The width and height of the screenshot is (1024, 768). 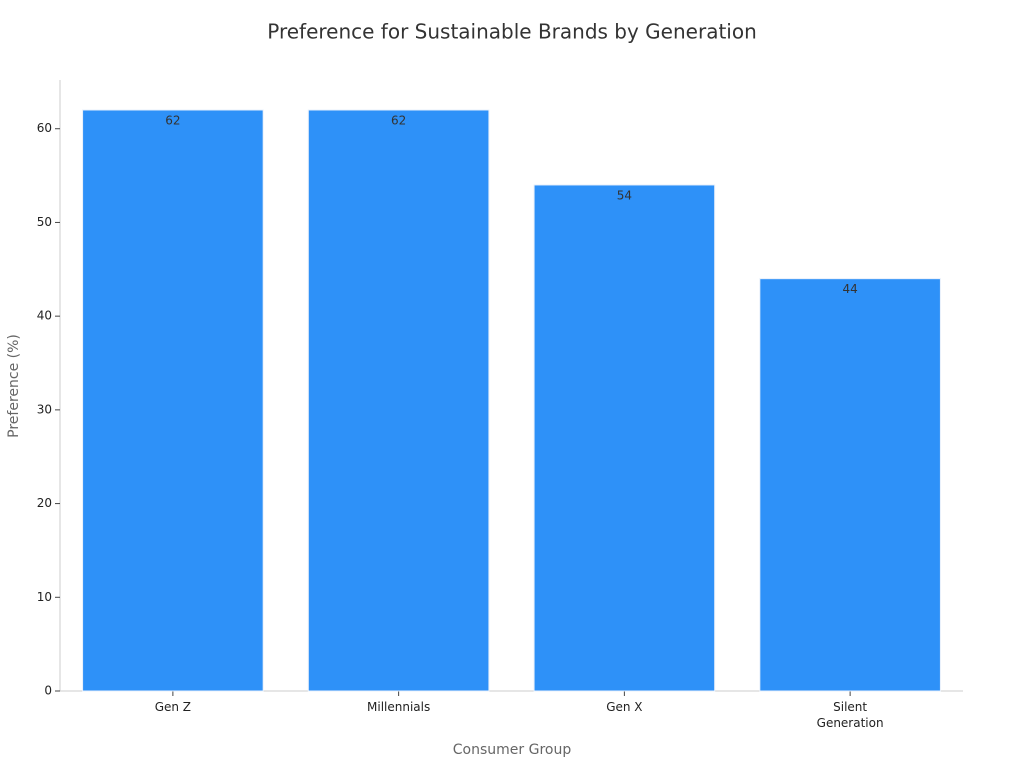 What do you see at coordinates (850, 715) in the screenshot?
I see `x-tick-label: Silent Generation` at bounding box center [850, 715].